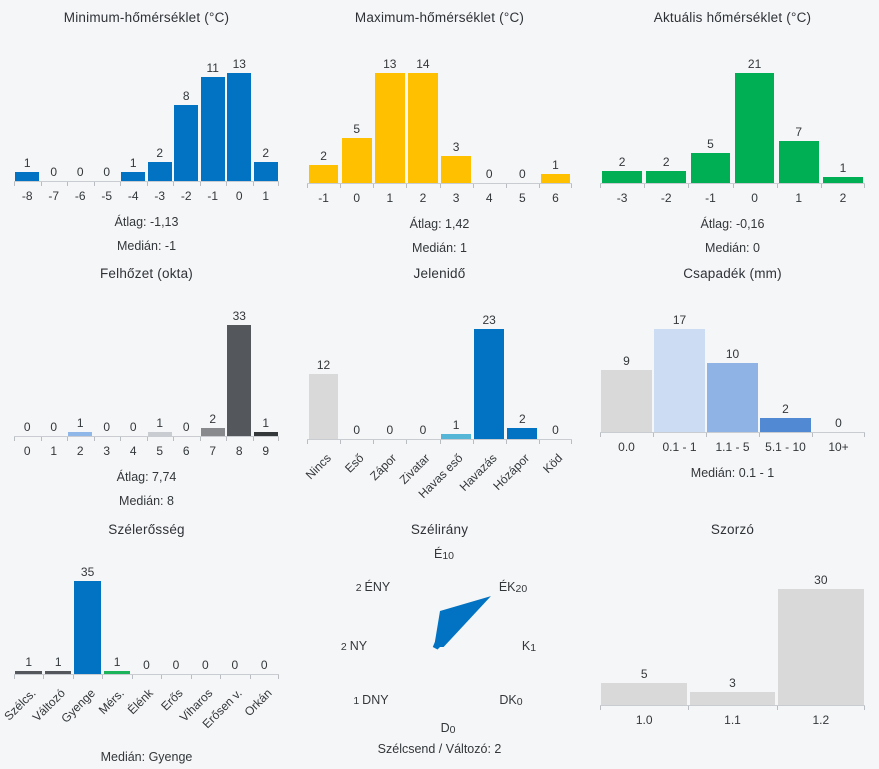 The height and width of the screenshot is (769, 879). Describe the element at coordinates (821, 720) in the screenshot. I see `x-tick-label-text: 1.2` at that location.